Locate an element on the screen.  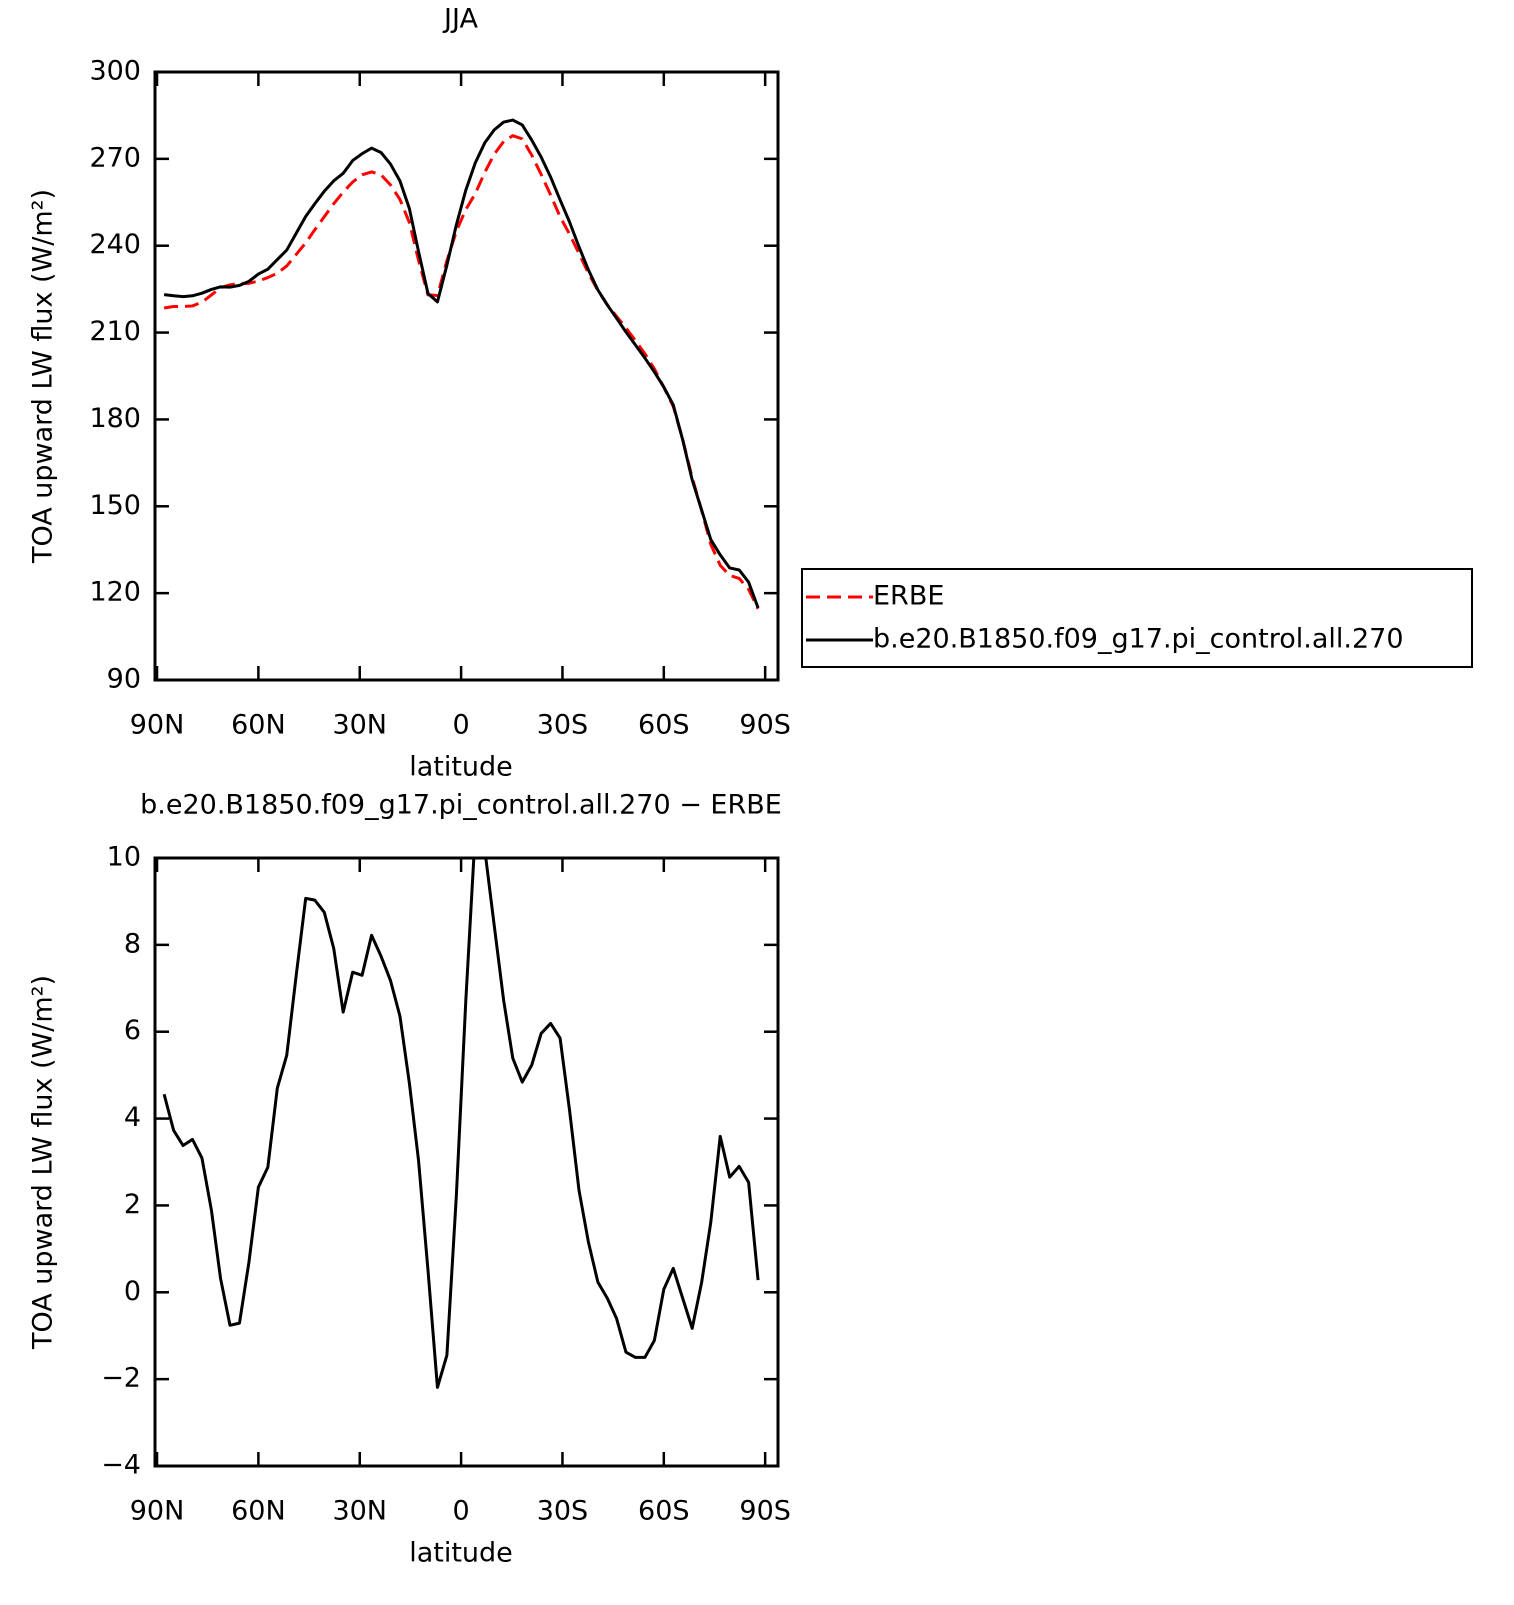
y-tick-label: 210 is located at coordinates (115, 331).